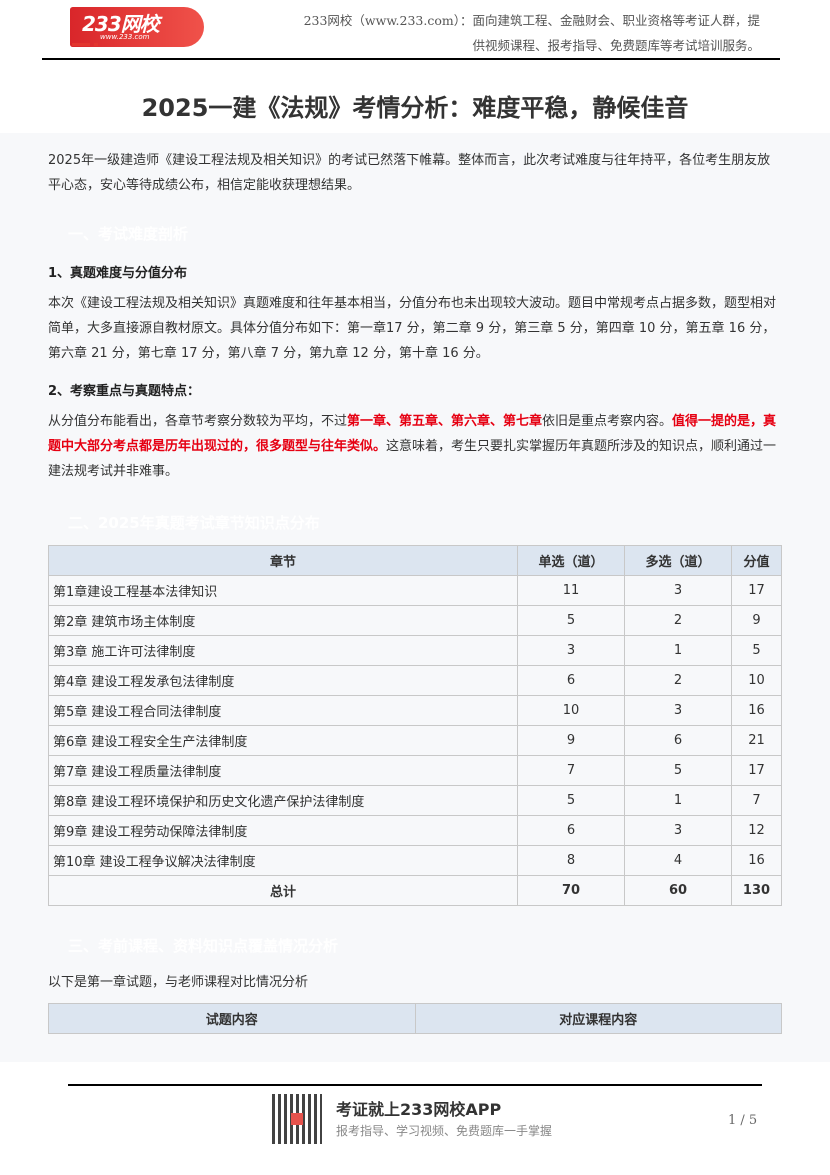 This screenshot has width=830, height=1175. I want to click on table-cell: 总计, so click(283, 890).